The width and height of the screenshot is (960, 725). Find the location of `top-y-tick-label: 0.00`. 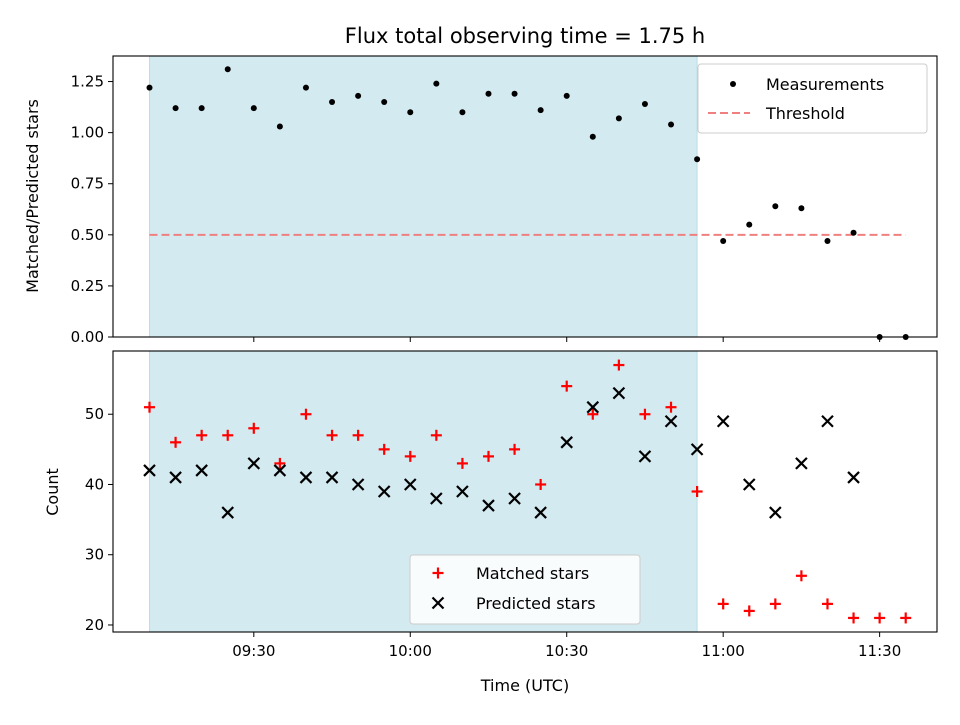

top-y-tick-label: 0.00 is located at coordinates (87, 337).